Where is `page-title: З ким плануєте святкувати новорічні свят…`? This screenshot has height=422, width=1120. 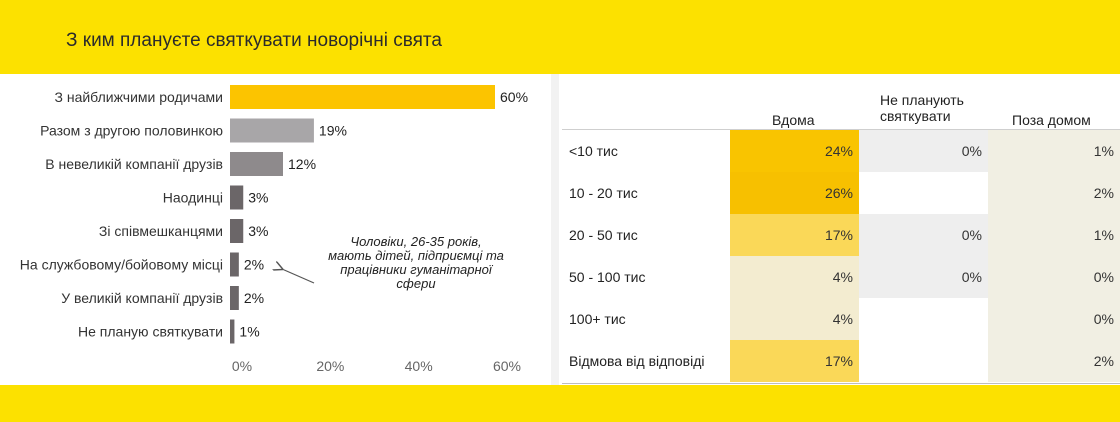
page-title: З ким плануєте святкувати новорічні свят… is located at coordinates (254, 40).